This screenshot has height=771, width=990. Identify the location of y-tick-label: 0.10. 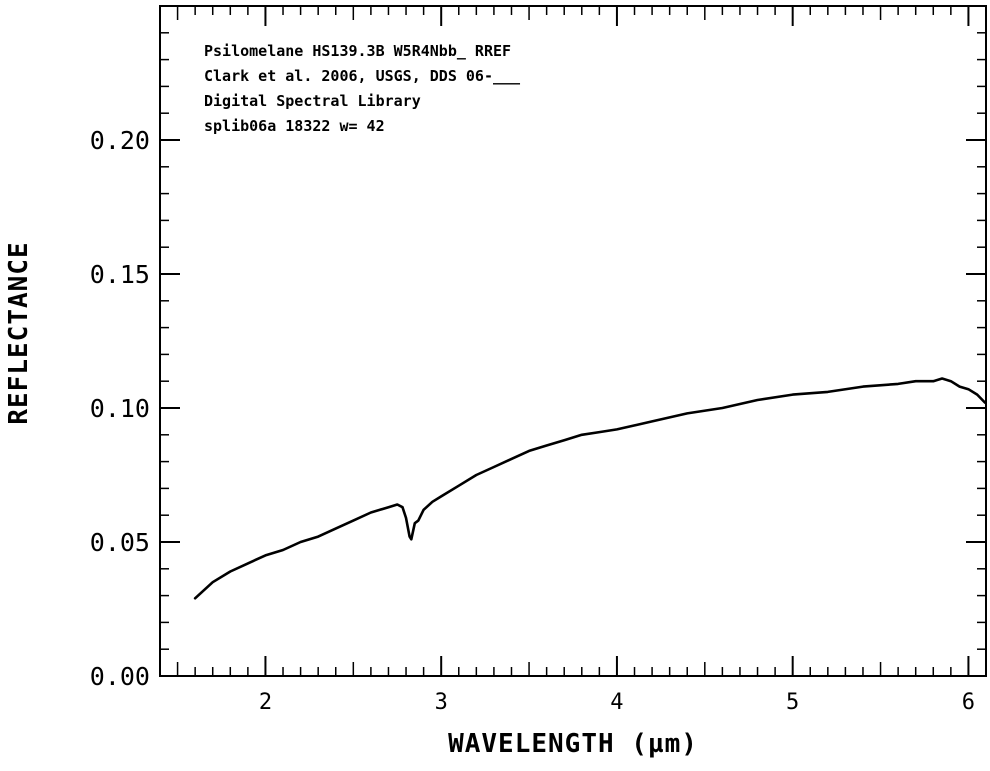
(120, 408).